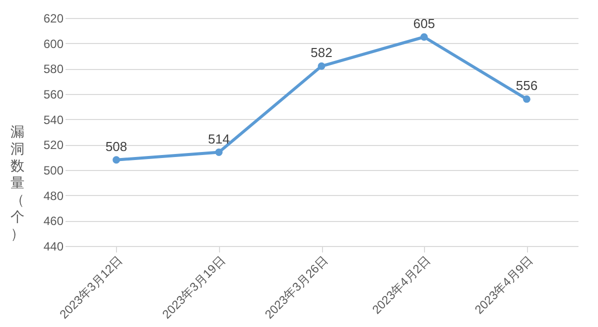  I want to click on y-axis-title: 漏洞数量（个）, so click(17, 183).